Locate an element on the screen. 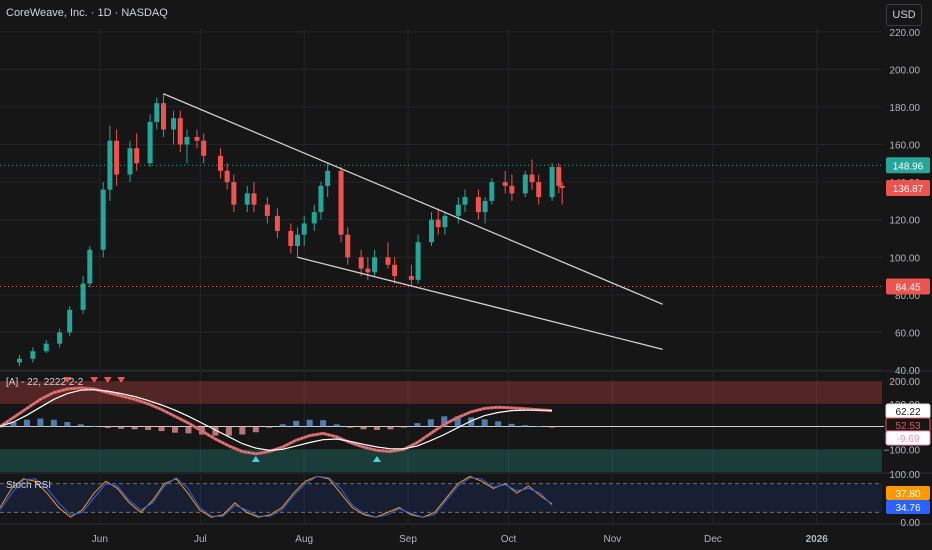 The image size is (932, 550). price-label: 148.96 is located at coordinates (908, 166).